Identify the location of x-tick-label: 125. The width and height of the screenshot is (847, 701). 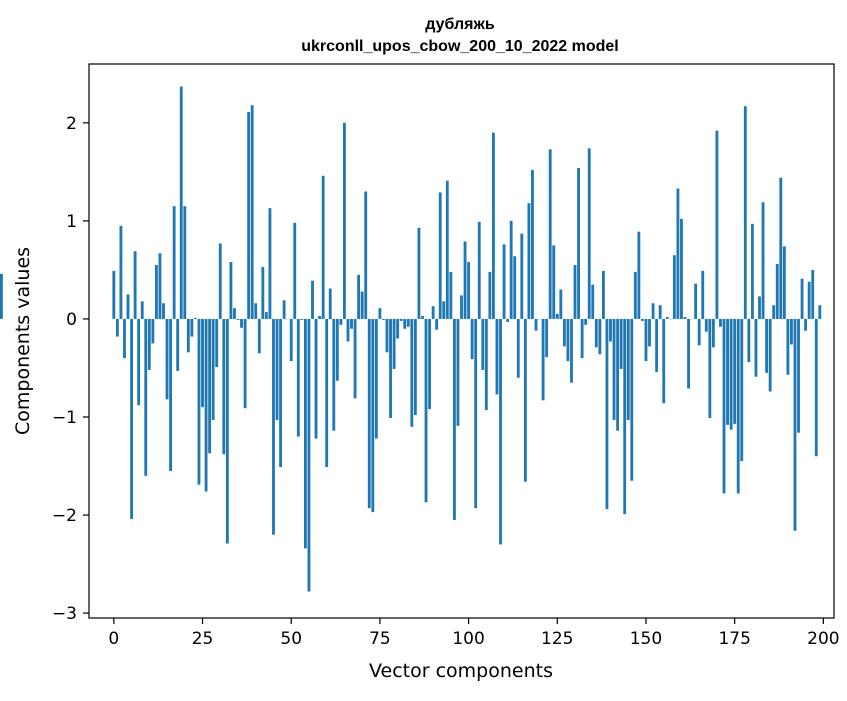
(557, 639).